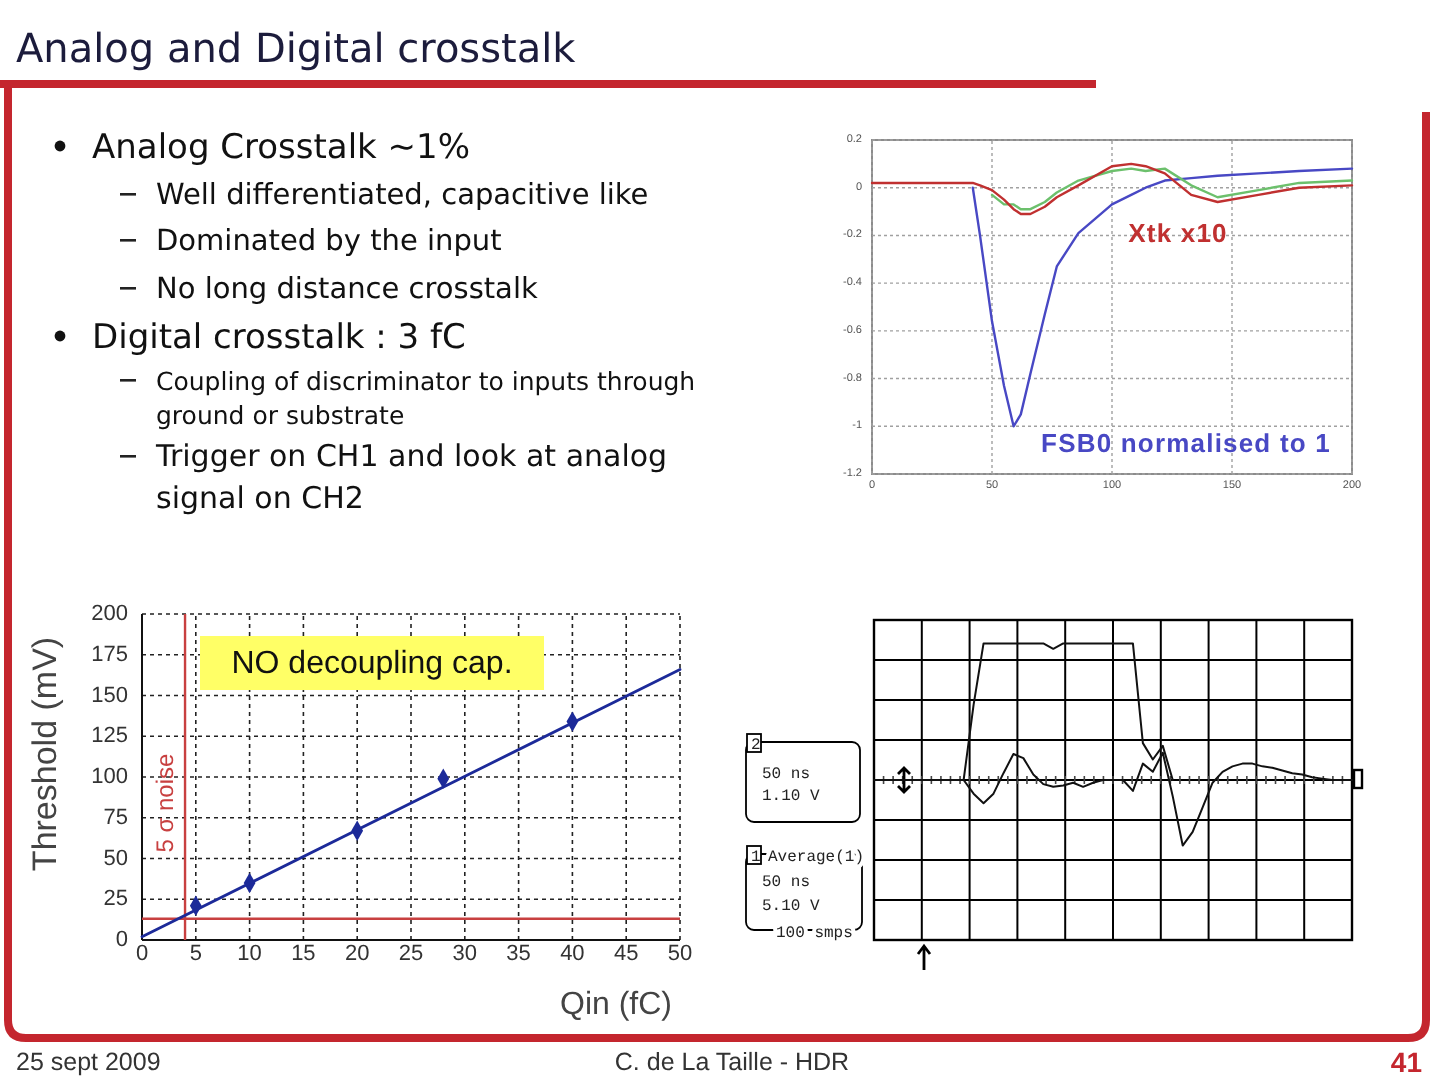 Image resolution: width=1440 pixels, height=1080 pixels. What do you see at coordinates (402, 196) in the screenshot?
I see `text: Well differentiated, capacitive like` at bounding box center [402, 196].